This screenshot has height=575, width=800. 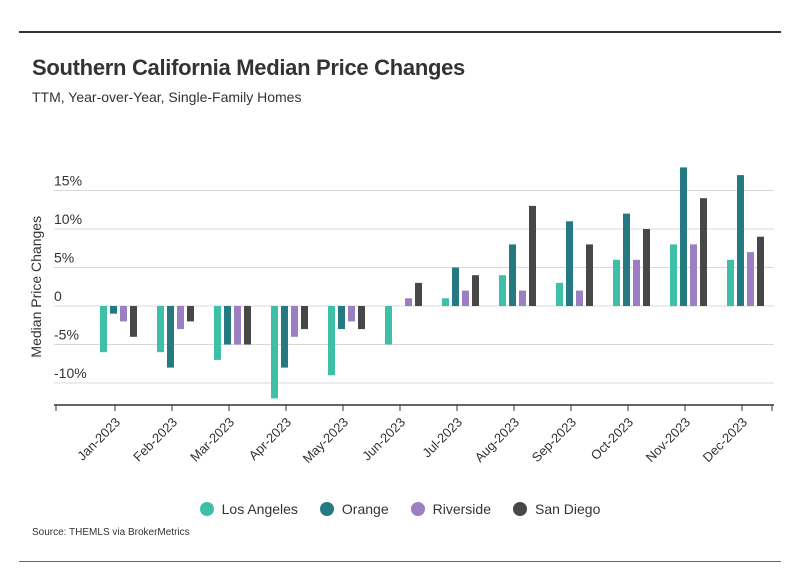 What do you see at coordinates (554, 440) in the screenshot?
I see `x-tick-label: Sep-2023` at bounding box center [554, 440].